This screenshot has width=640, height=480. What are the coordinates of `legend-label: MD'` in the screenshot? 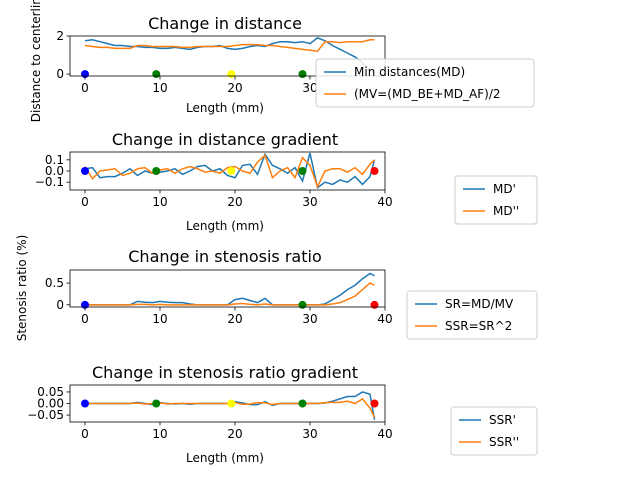 It's located at (504, 189).